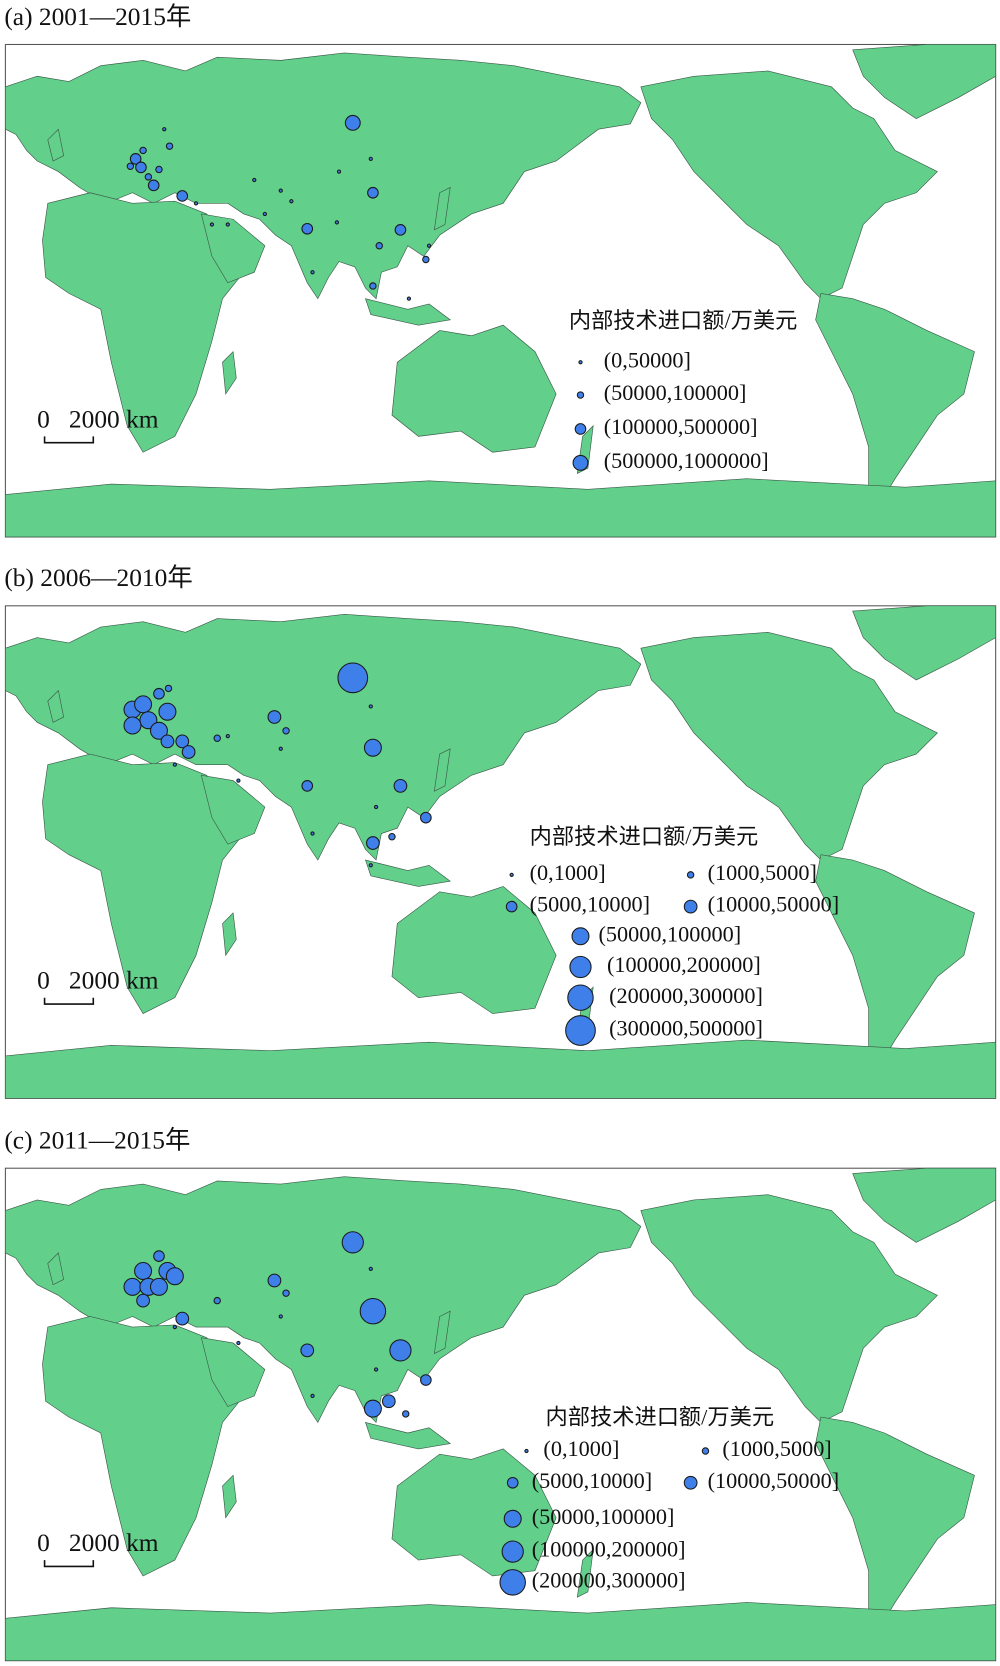  I want to click on legend-label: (100000,200000], so click(684, 964).